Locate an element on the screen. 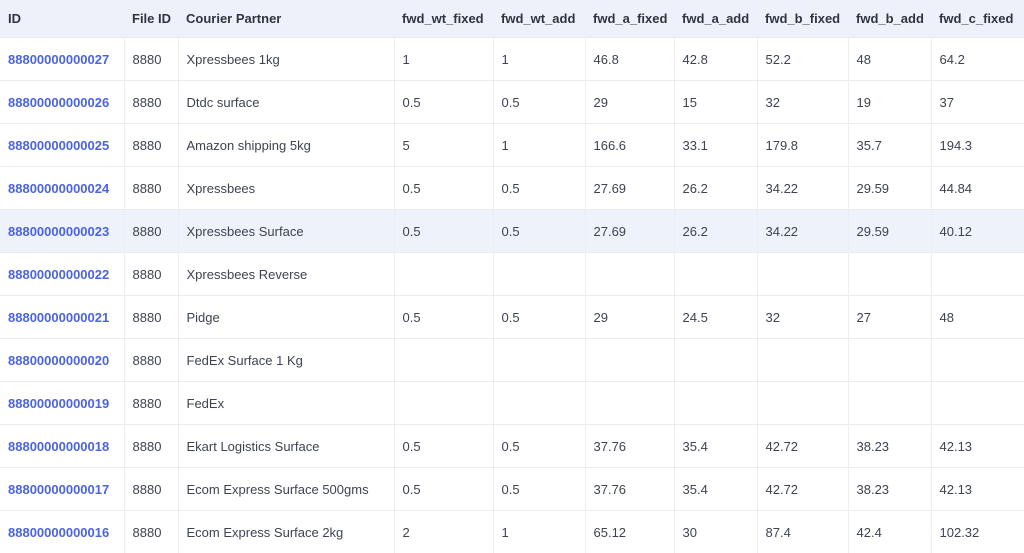 Image resolution: width=1024 pixels, height=553 pixels. record-id-link: 88800000000025 is located at coordinates (58, 145).